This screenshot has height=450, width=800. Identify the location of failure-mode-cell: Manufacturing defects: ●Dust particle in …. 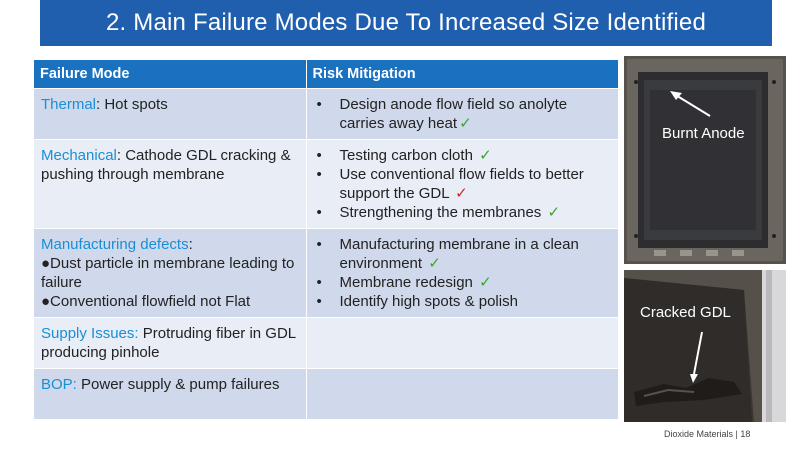
(170, 273).